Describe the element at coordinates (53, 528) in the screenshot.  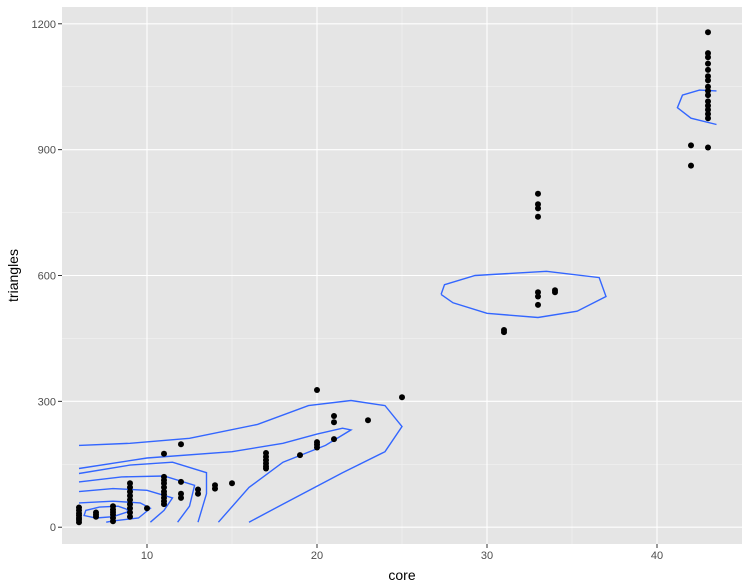
I see `y-tick-label: 0` at that location.